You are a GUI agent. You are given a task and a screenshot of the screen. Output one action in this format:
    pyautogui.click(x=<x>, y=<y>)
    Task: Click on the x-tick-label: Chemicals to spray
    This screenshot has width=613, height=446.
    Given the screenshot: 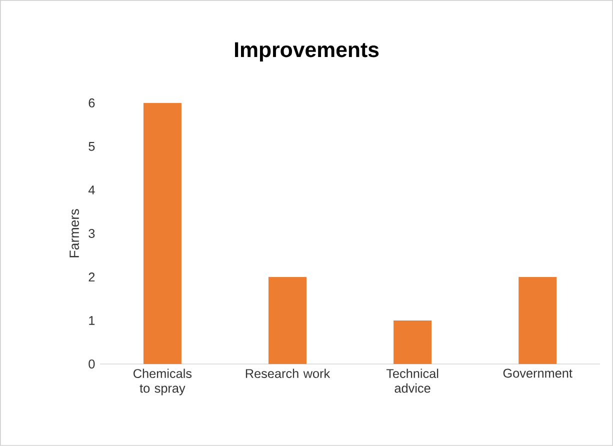 What is the action you would take?
    pyautogui.click(x=163, y=382)
    